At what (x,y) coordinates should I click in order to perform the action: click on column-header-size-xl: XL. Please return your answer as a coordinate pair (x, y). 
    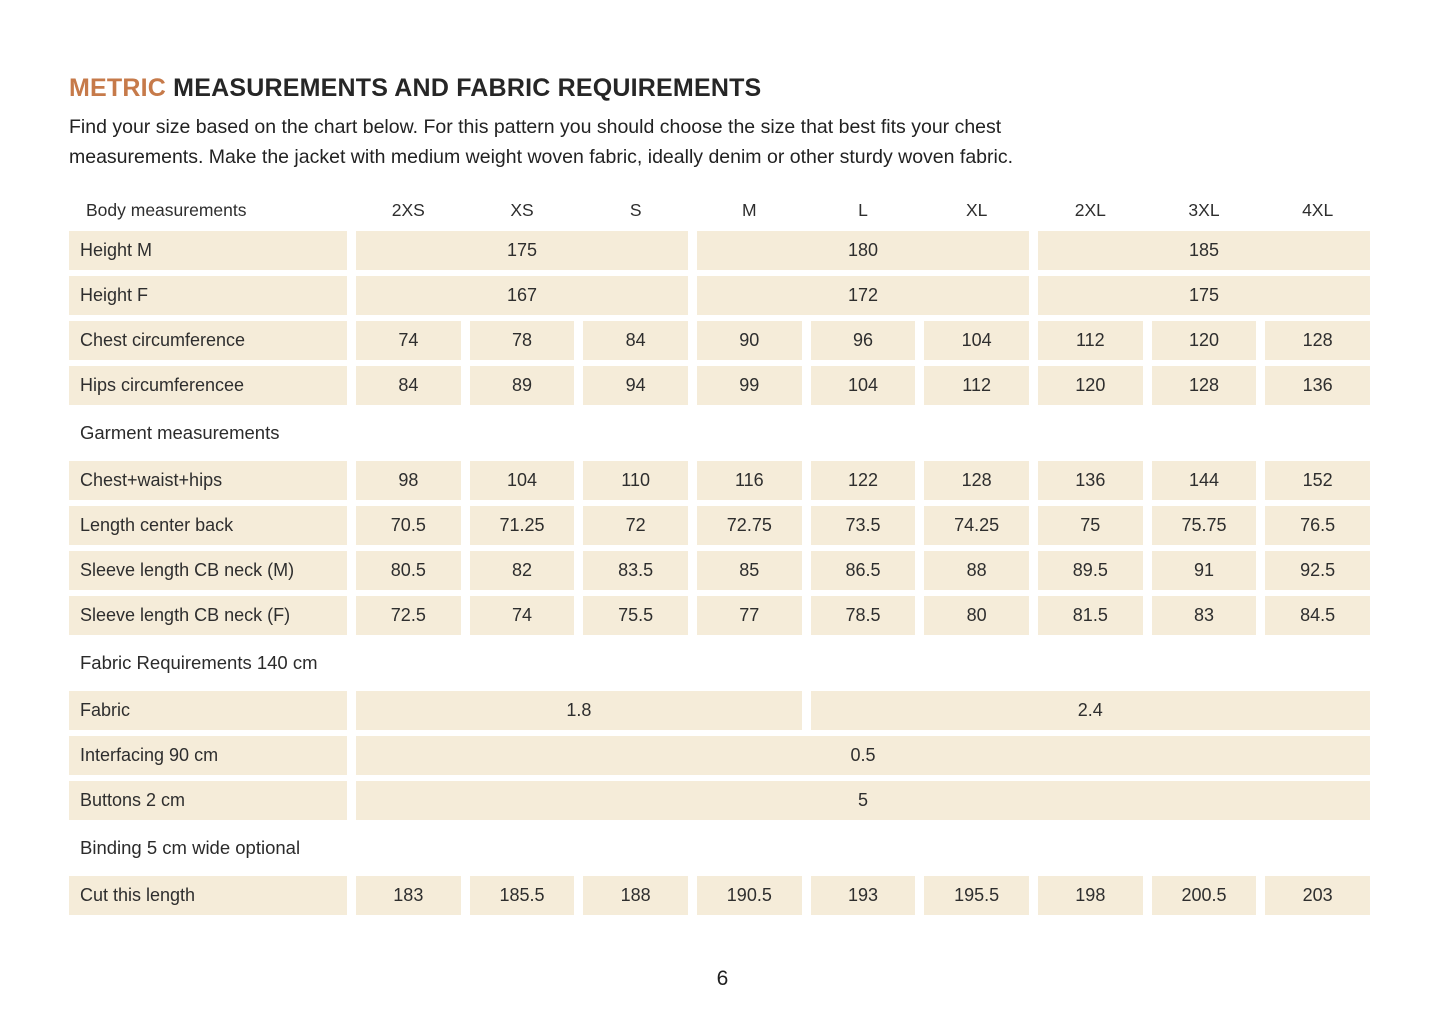
    Looking at the image, I should click on (976, 209).